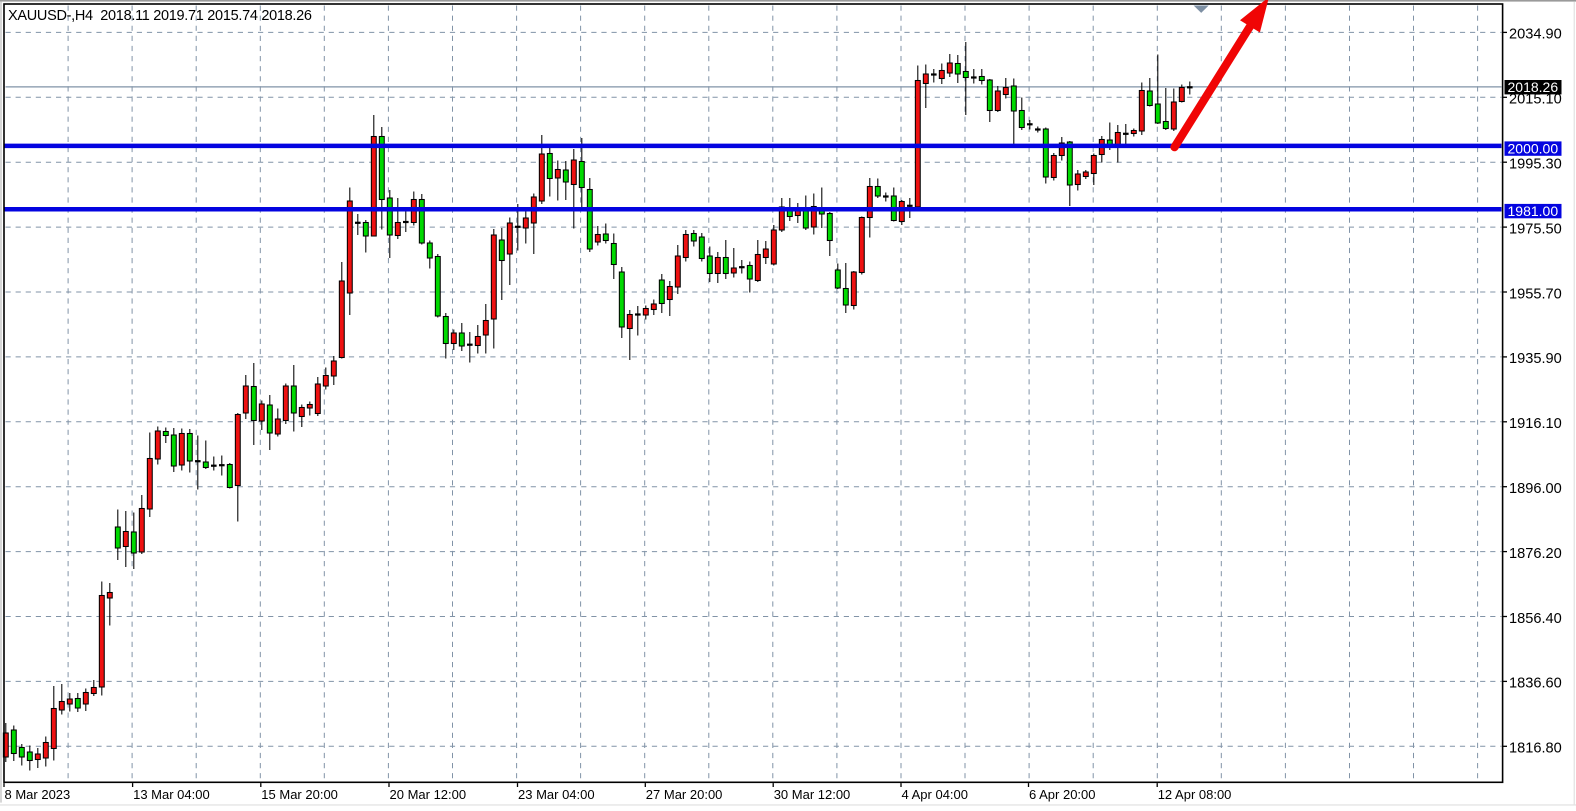 The width and height of the screenshot is (1576, 811). What do you see at coordinates (1533, 211) in the screenshot?
I see `svg-text: 1981.00` at bounding box center [1533, 211].